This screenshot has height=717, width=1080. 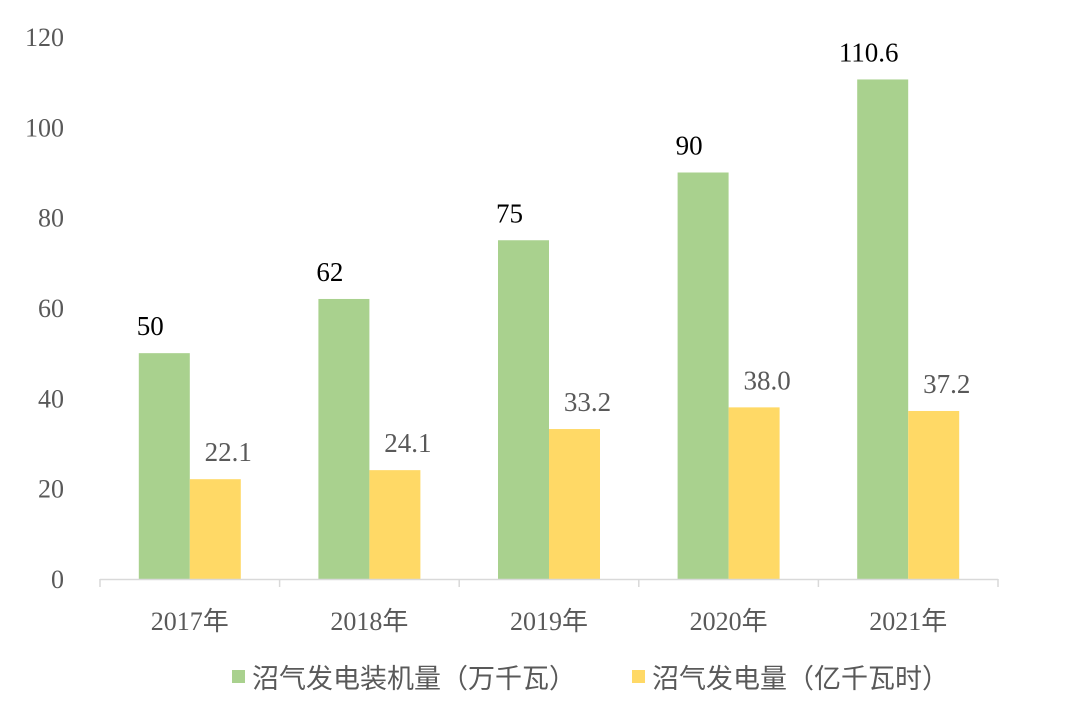 I want to click on y-axis: 0 20 40 60 80 100 120, so click(x=44, y=308).